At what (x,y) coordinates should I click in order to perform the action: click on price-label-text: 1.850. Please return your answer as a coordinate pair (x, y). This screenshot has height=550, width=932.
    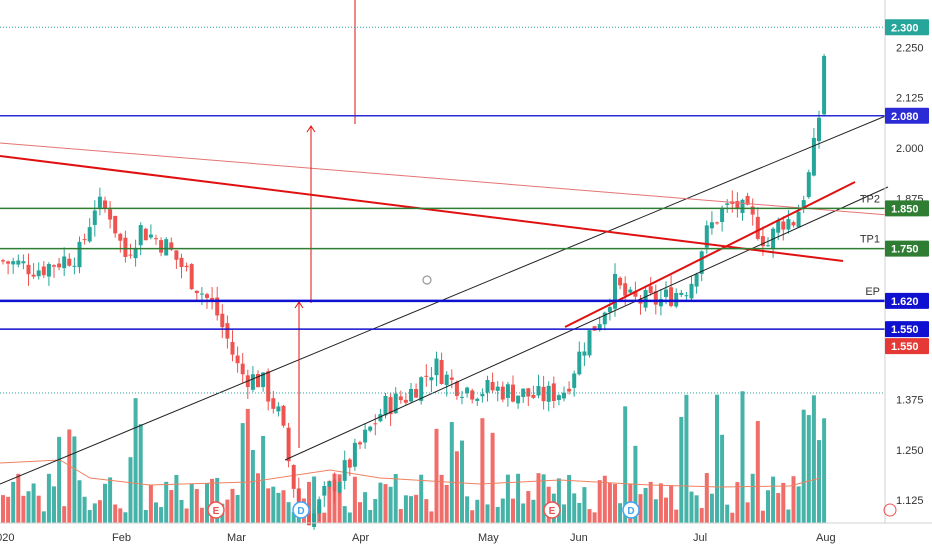
    Looking at the image, I should click on (905, 209).